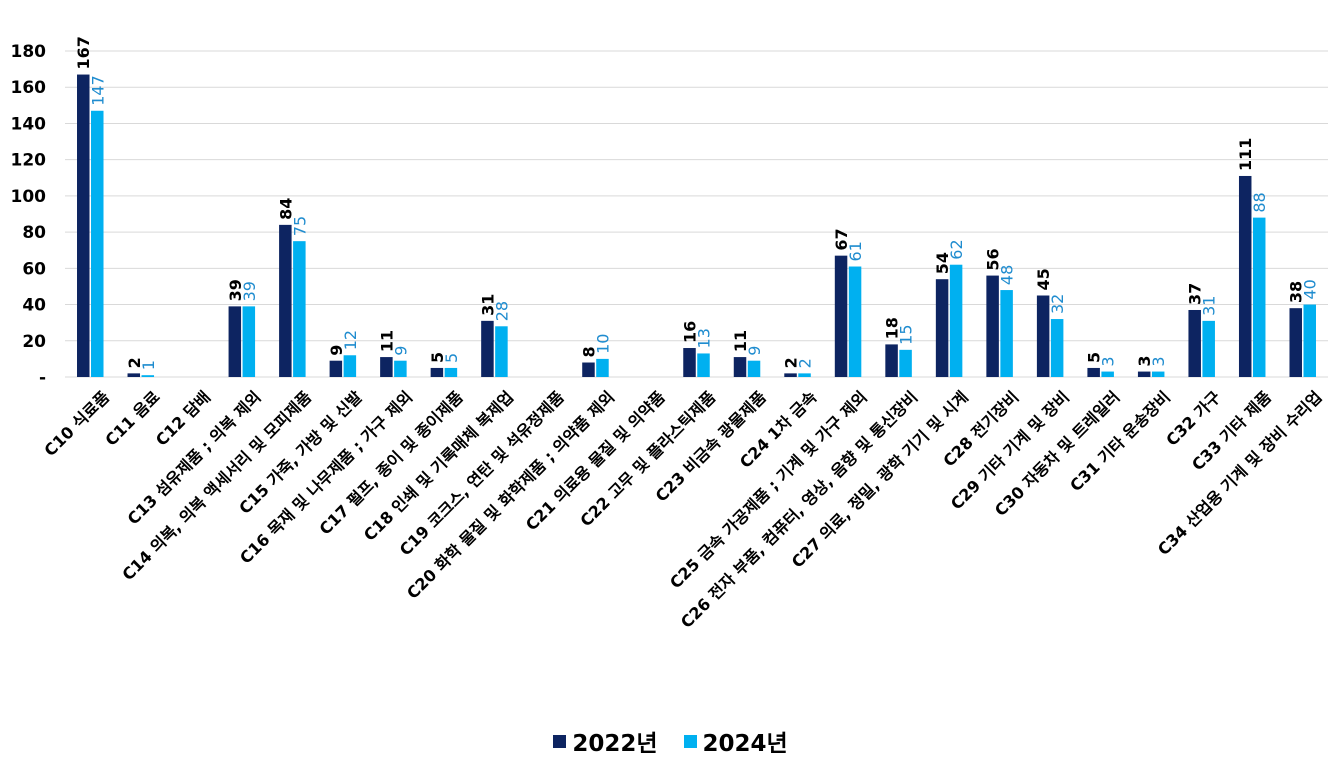 The height and width of the screenshot is (767, 1341). I want to click on y-tick-label: 160, so click(29, 88).